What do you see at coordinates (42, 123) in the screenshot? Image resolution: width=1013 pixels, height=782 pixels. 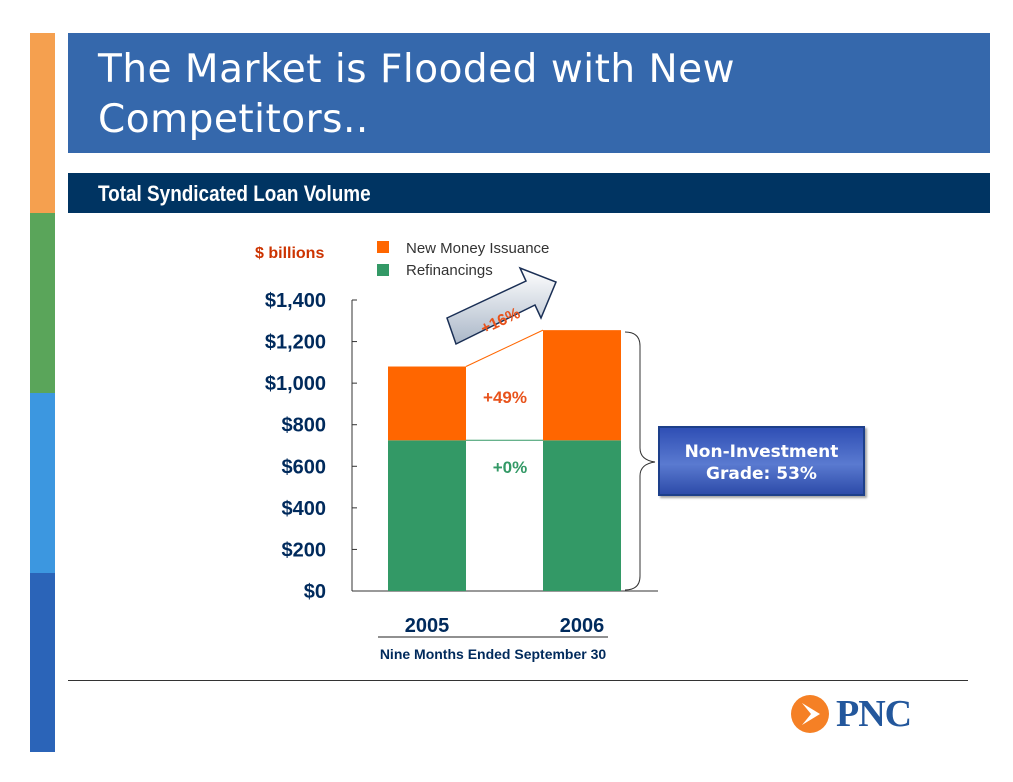 I see `side-bar-orange` at bounding box center [42, 123].